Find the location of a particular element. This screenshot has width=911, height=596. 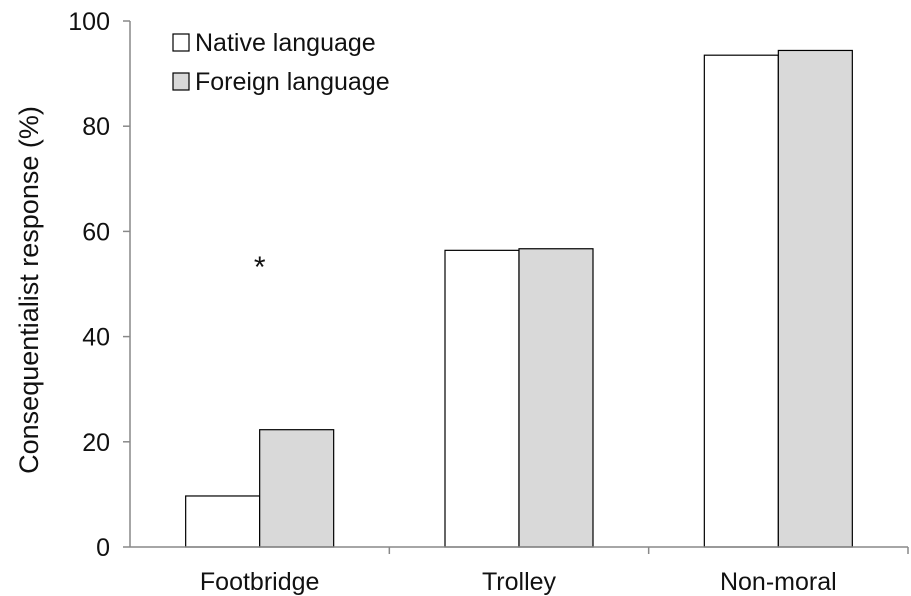

legend-label: Native language is located at coordinates (285, 43).